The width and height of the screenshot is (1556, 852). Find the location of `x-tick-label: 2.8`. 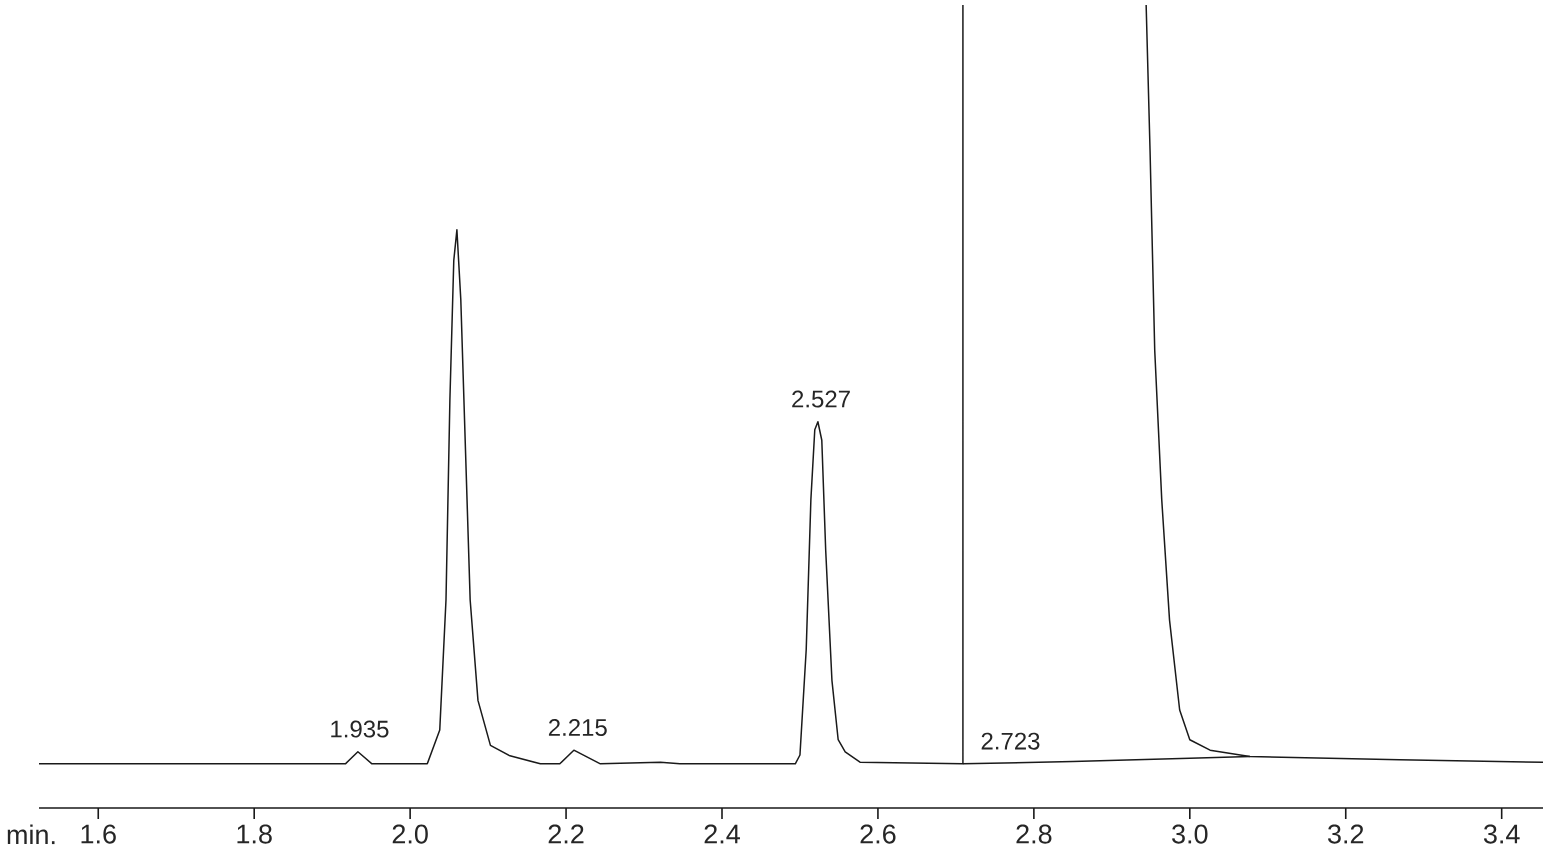

x-tick-label: 2.8 is located at coordinates (1034, 834).